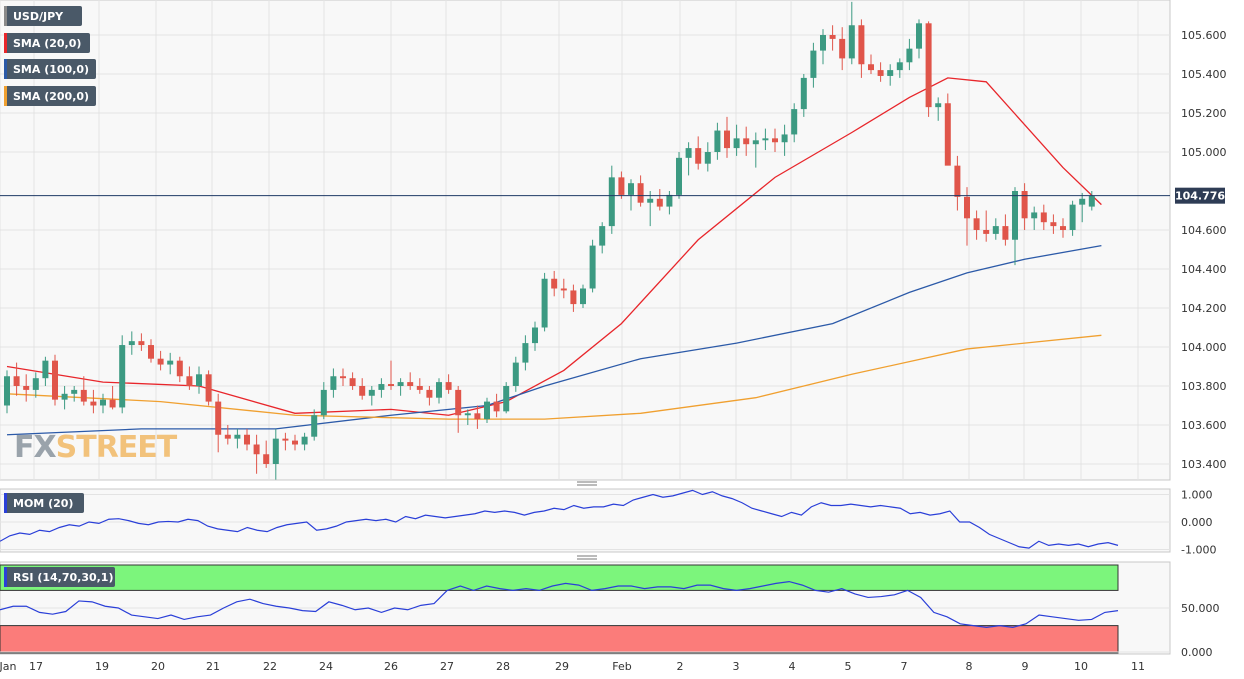  I want to click on time-tick-label: Feb, so click(621, 666).